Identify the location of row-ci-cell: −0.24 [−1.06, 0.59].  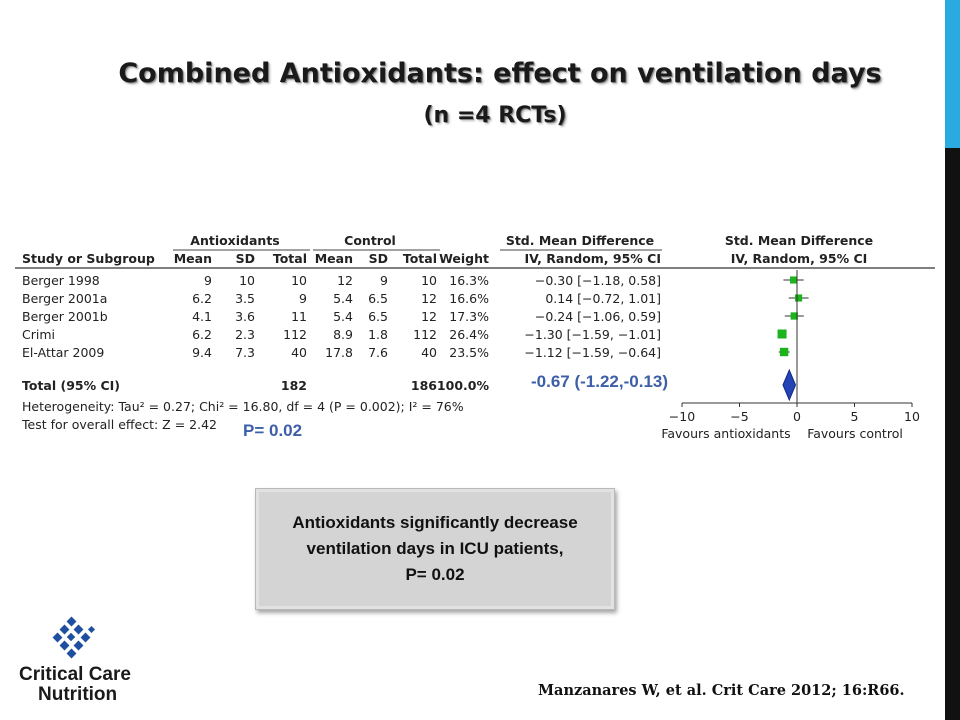
(598, 316).